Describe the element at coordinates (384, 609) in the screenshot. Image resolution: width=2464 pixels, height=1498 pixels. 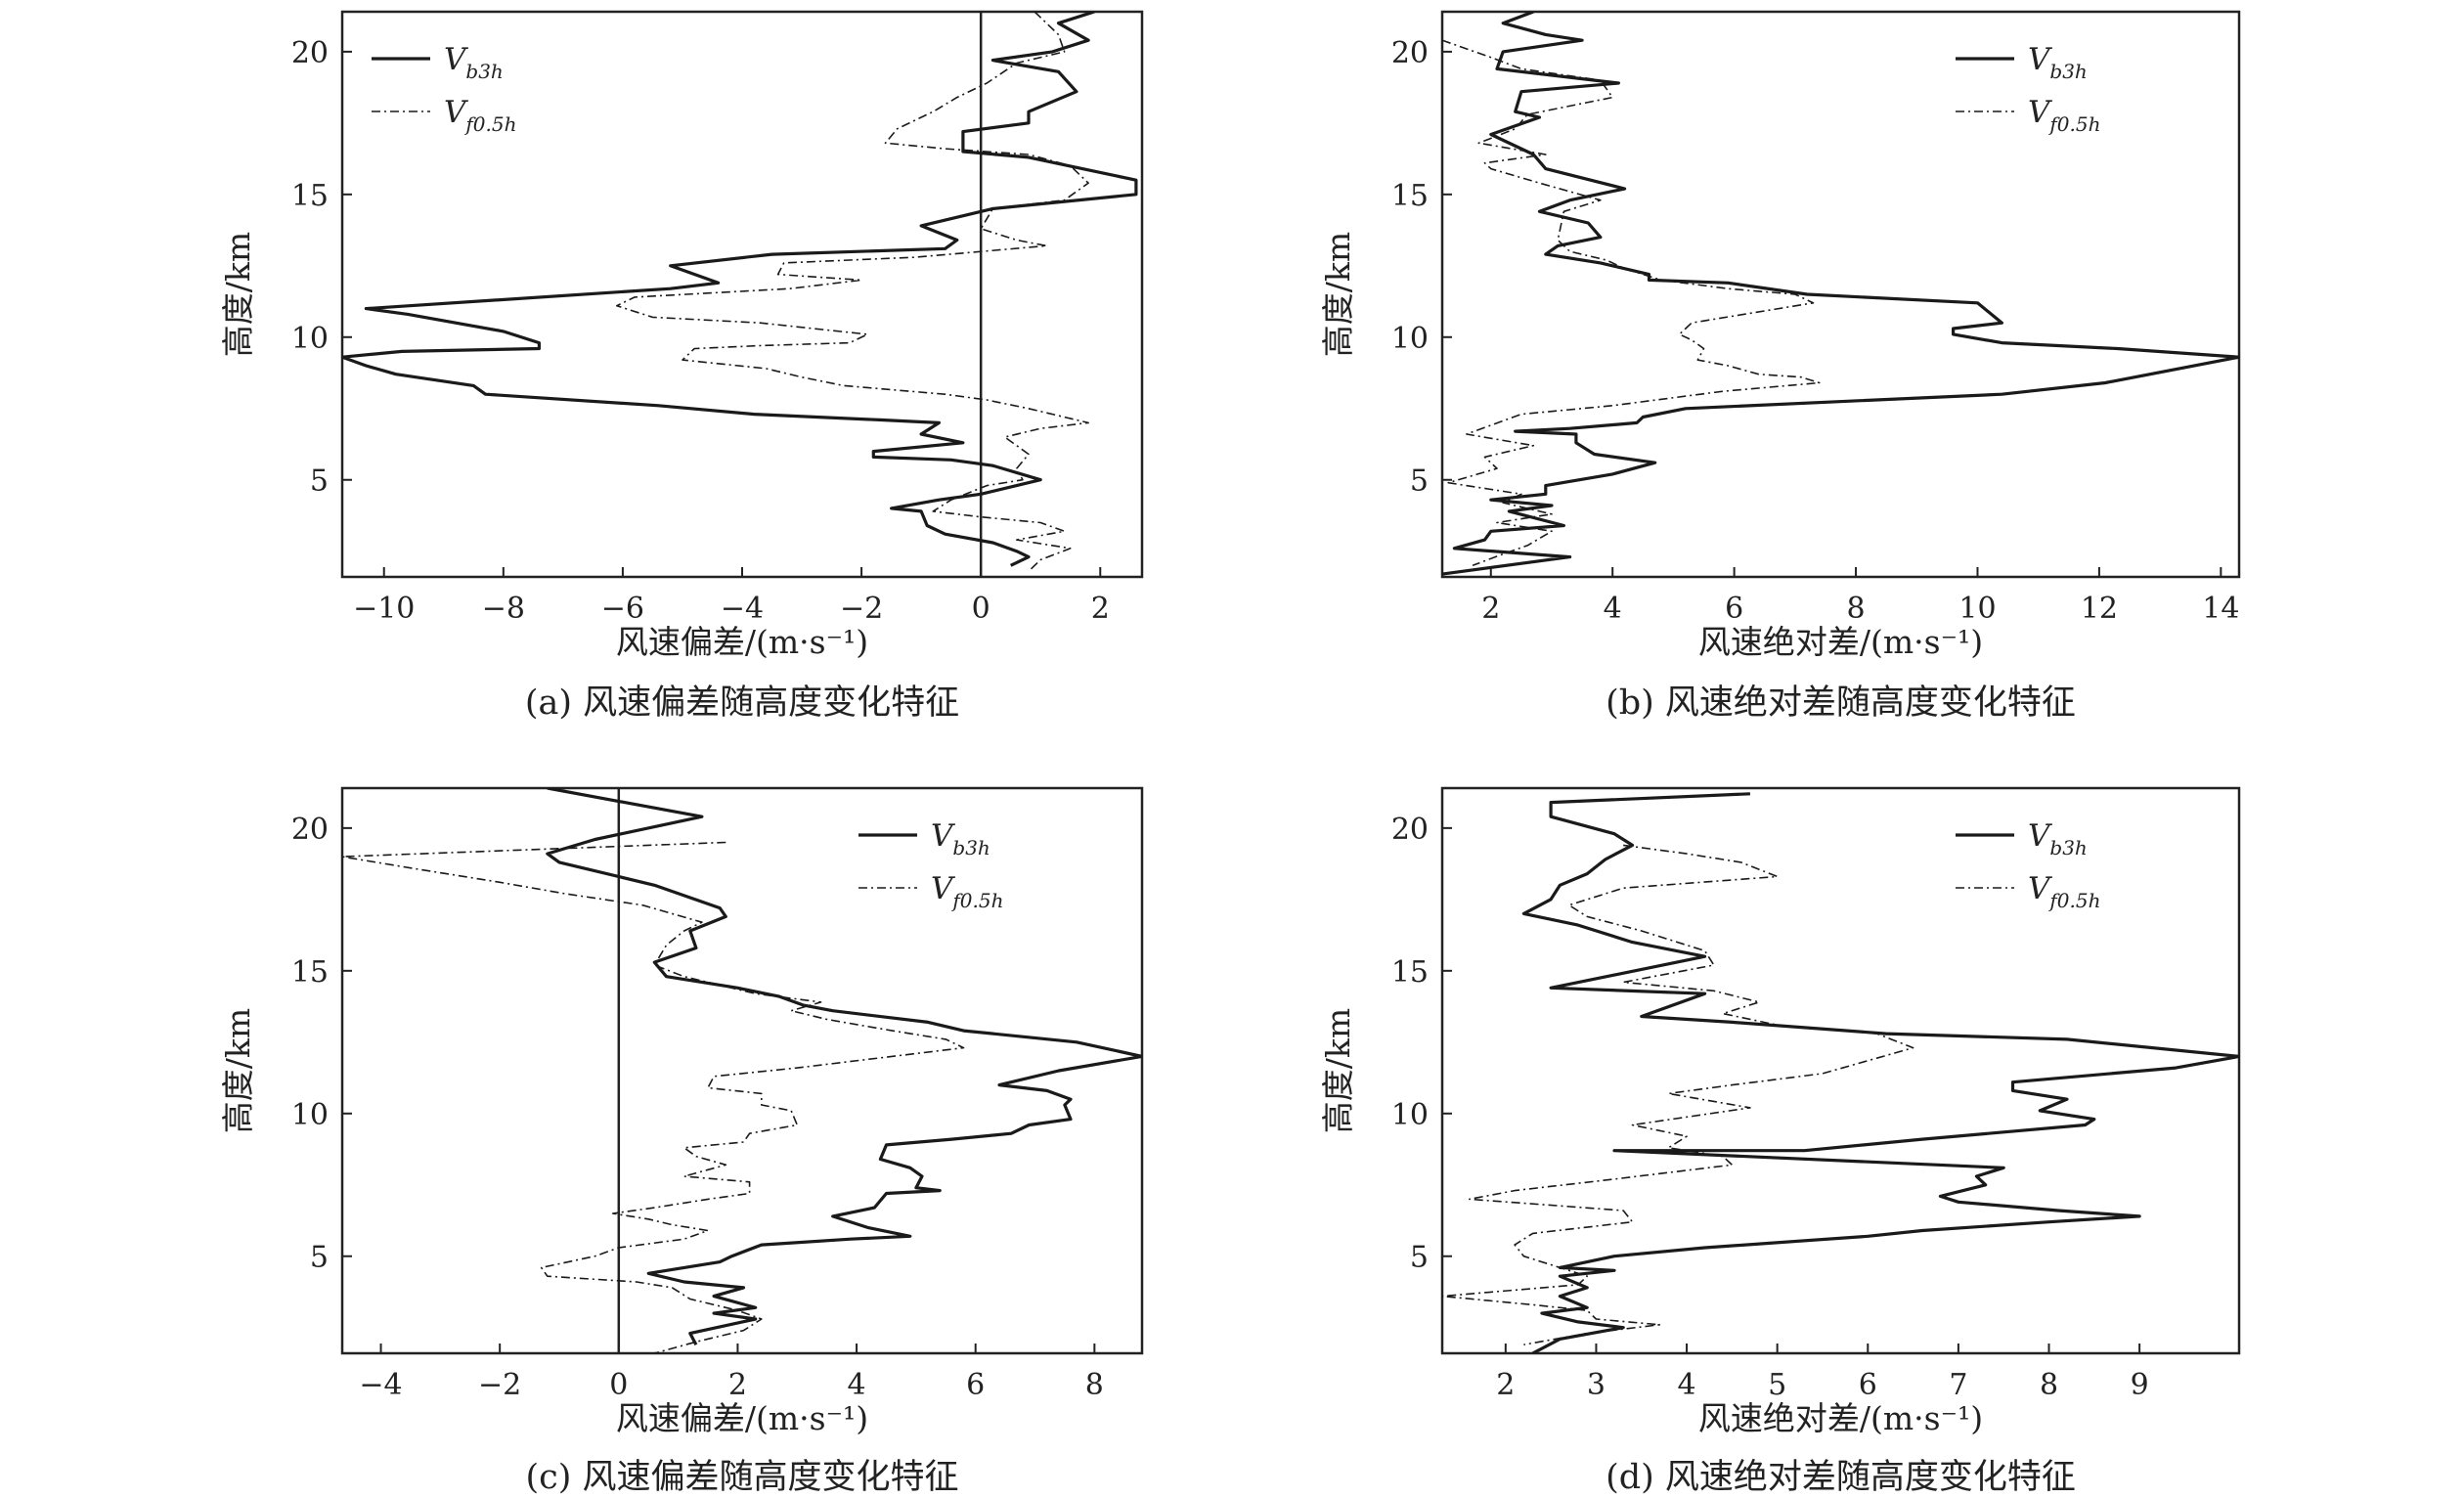
I see `x-tick-label: −10` at that location.